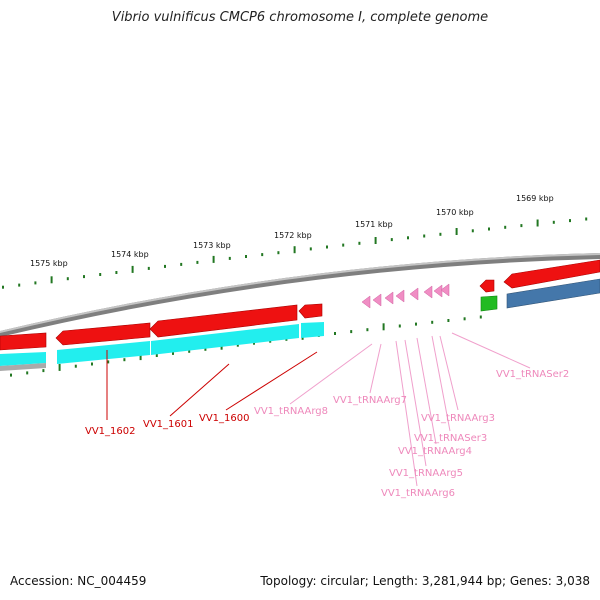 Image resolution: width=600 pixels, height=600 pixels. What do you see at coordinates (110, 431) in the screenshot?
I see `gene-label-vv1-1602: VV1_1602` at bounding box center [110, 431].